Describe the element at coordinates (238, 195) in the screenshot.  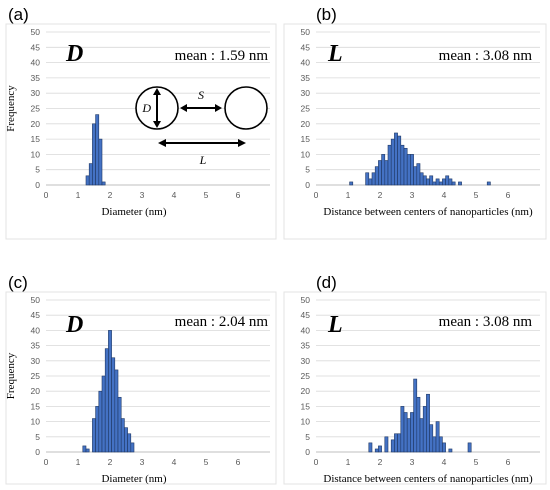
I see `x-tick-label: 6` at that location.